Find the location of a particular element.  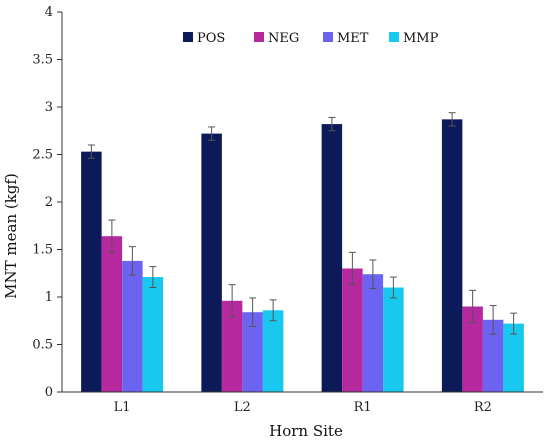

legend-swatch-neg is located at coordinates (259, 37).